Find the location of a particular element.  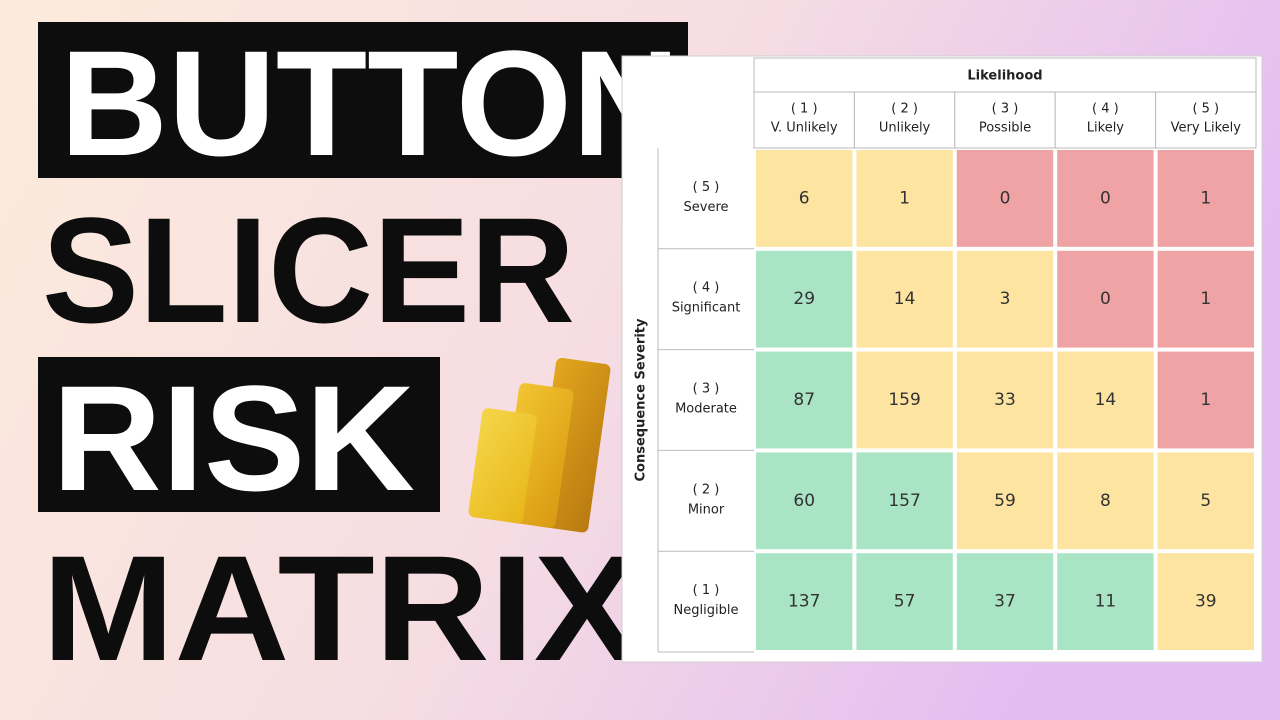

cell-value: 157 is located at coordinates (904, 501).